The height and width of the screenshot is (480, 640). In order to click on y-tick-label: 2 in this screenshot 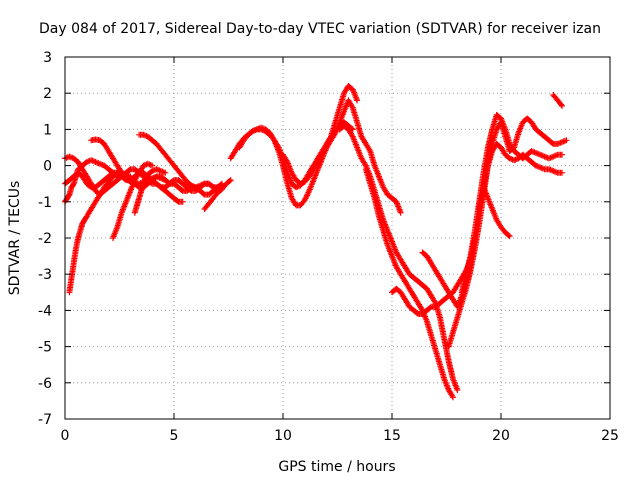, I will do `click(47, 94)`.